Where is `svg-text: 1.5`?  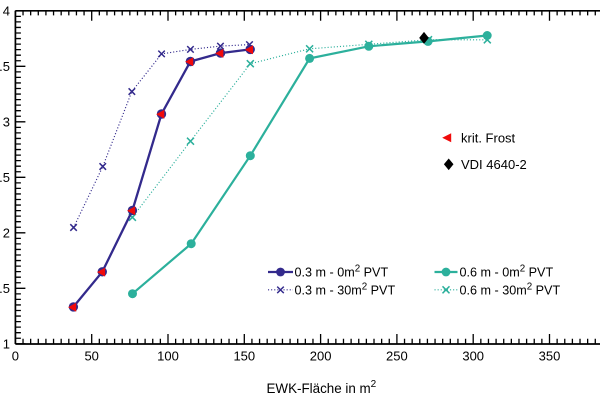 svg-text: 1.5 is located at coordinates (5, 288).